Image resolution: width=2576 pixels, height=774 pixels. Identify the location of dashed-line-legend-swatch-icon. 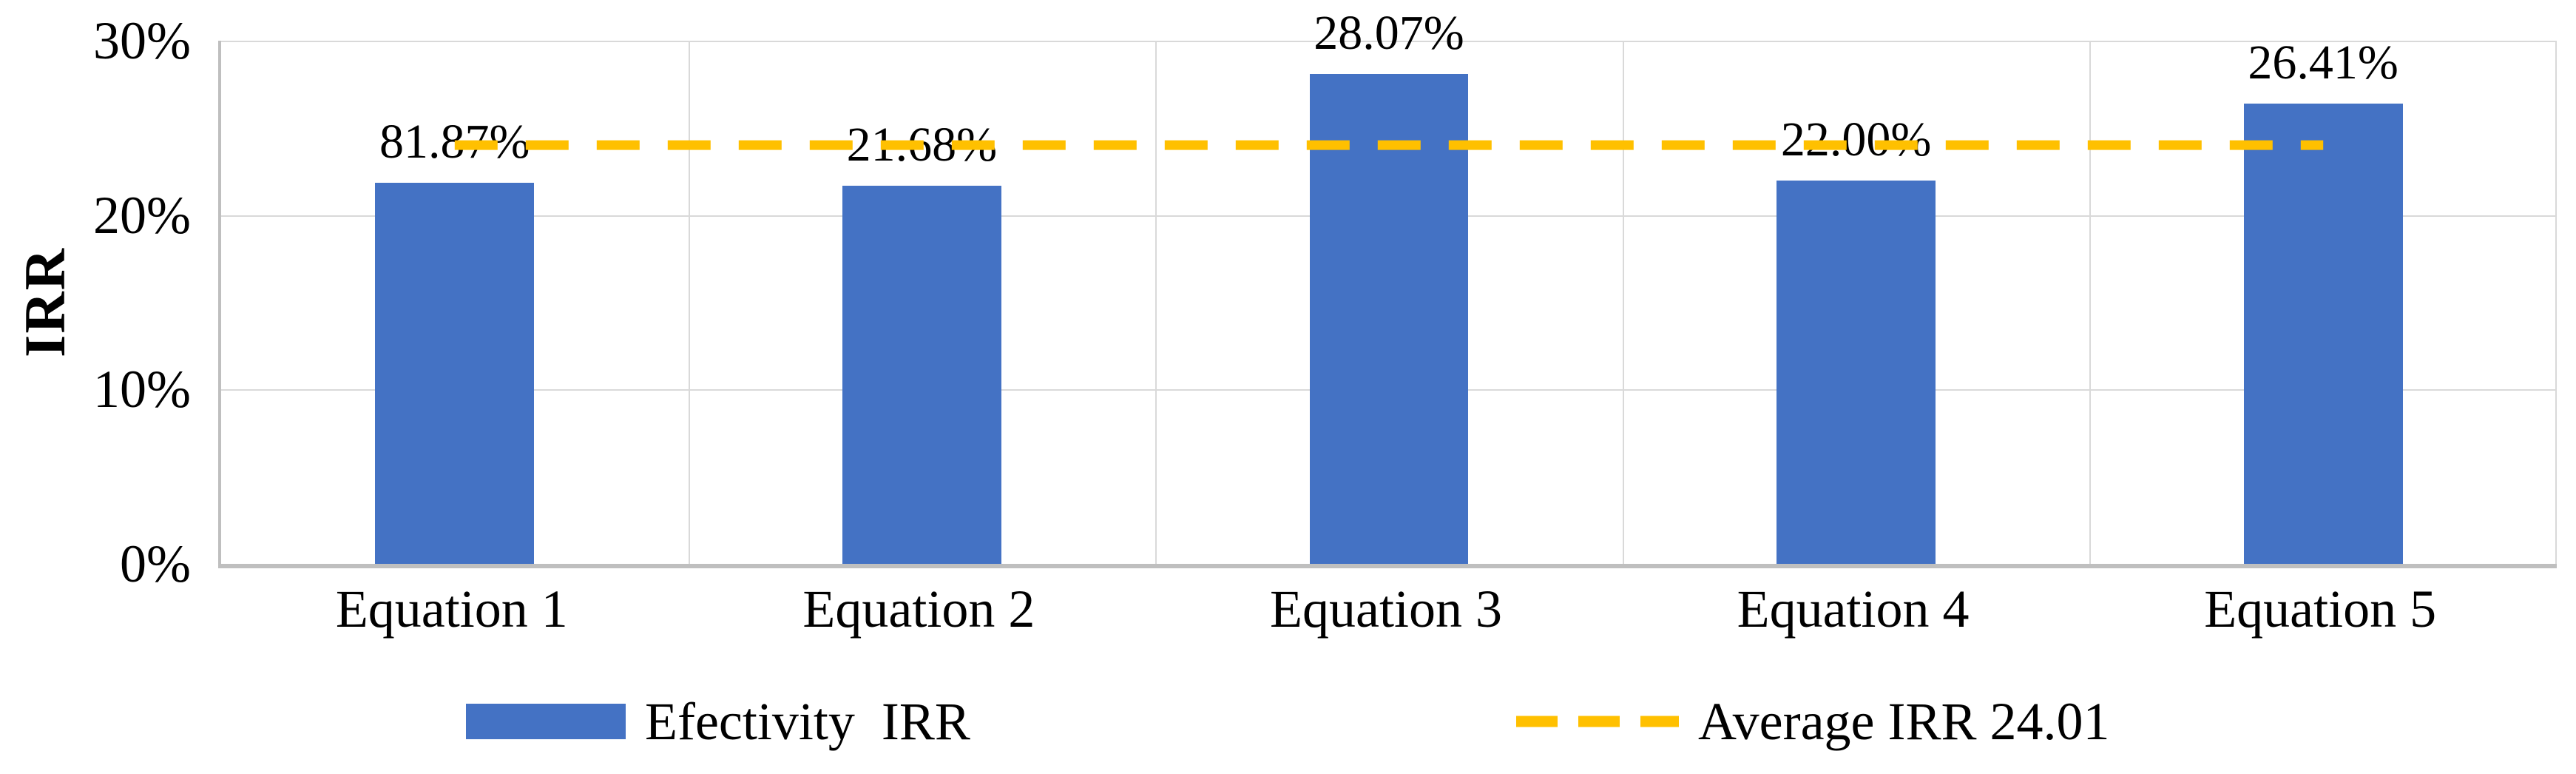
(1597, 721).